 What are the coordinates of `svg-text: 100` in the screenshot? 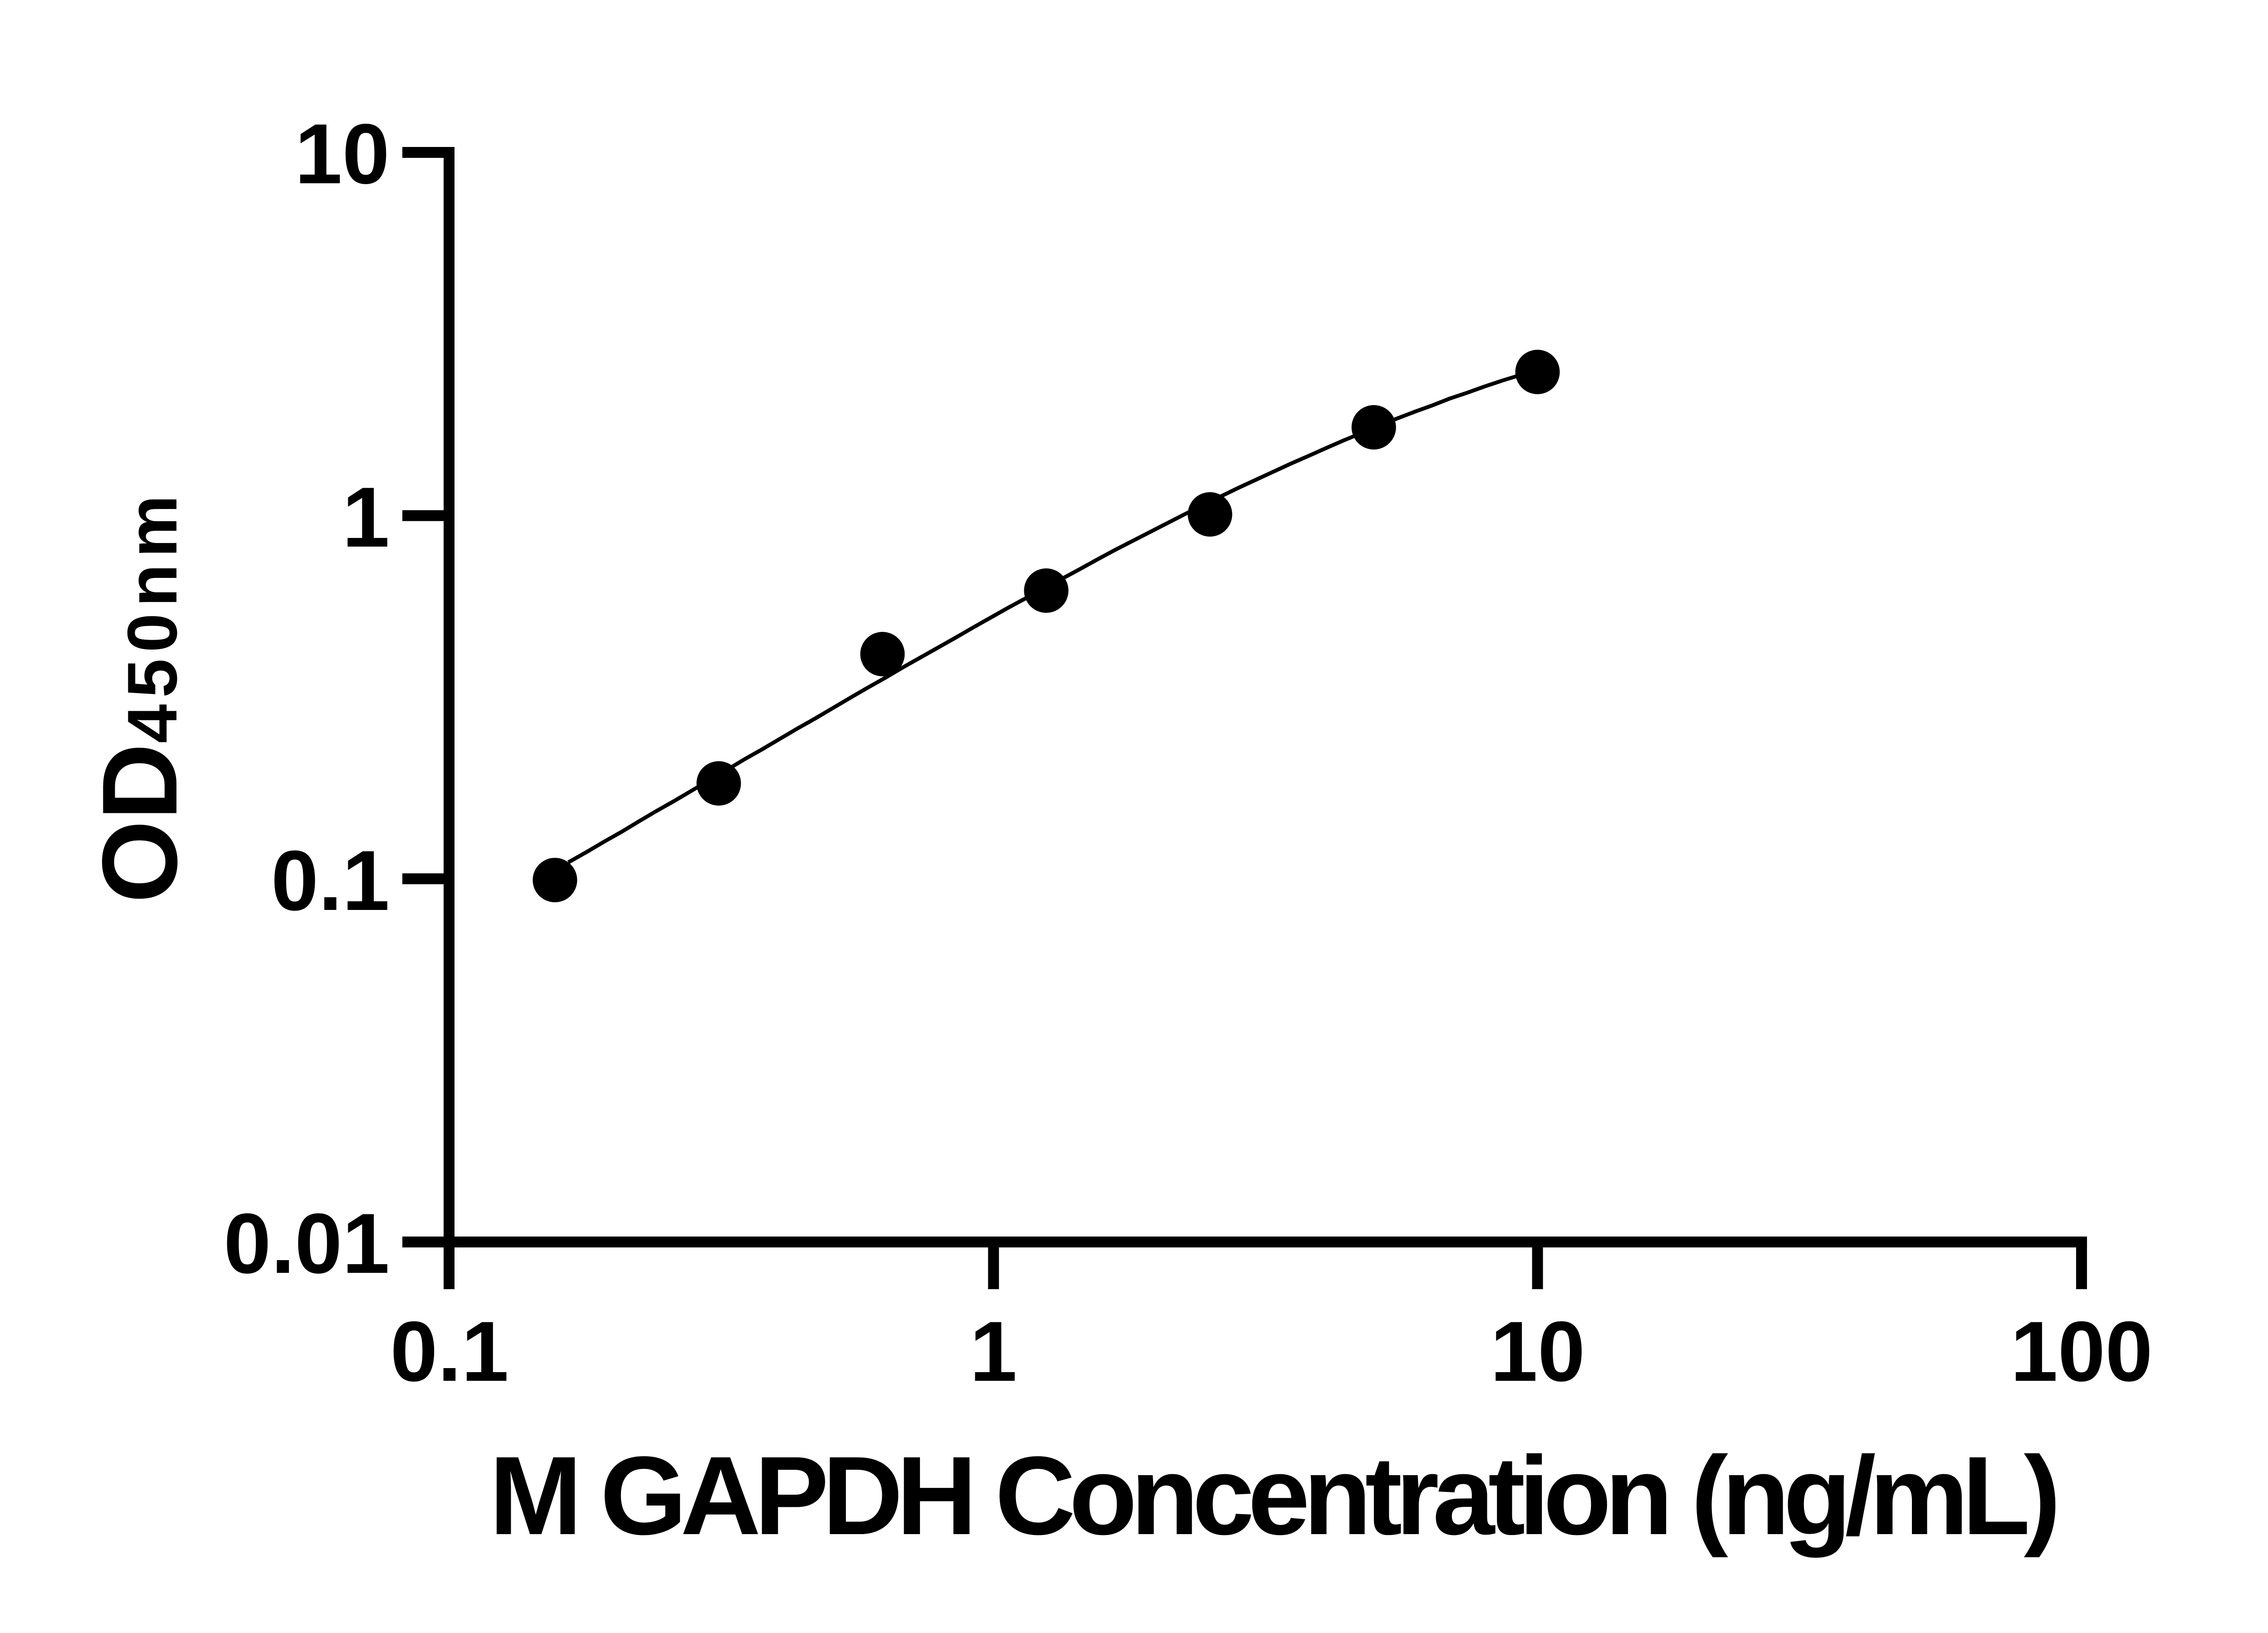 It's located at (2081, 1351).